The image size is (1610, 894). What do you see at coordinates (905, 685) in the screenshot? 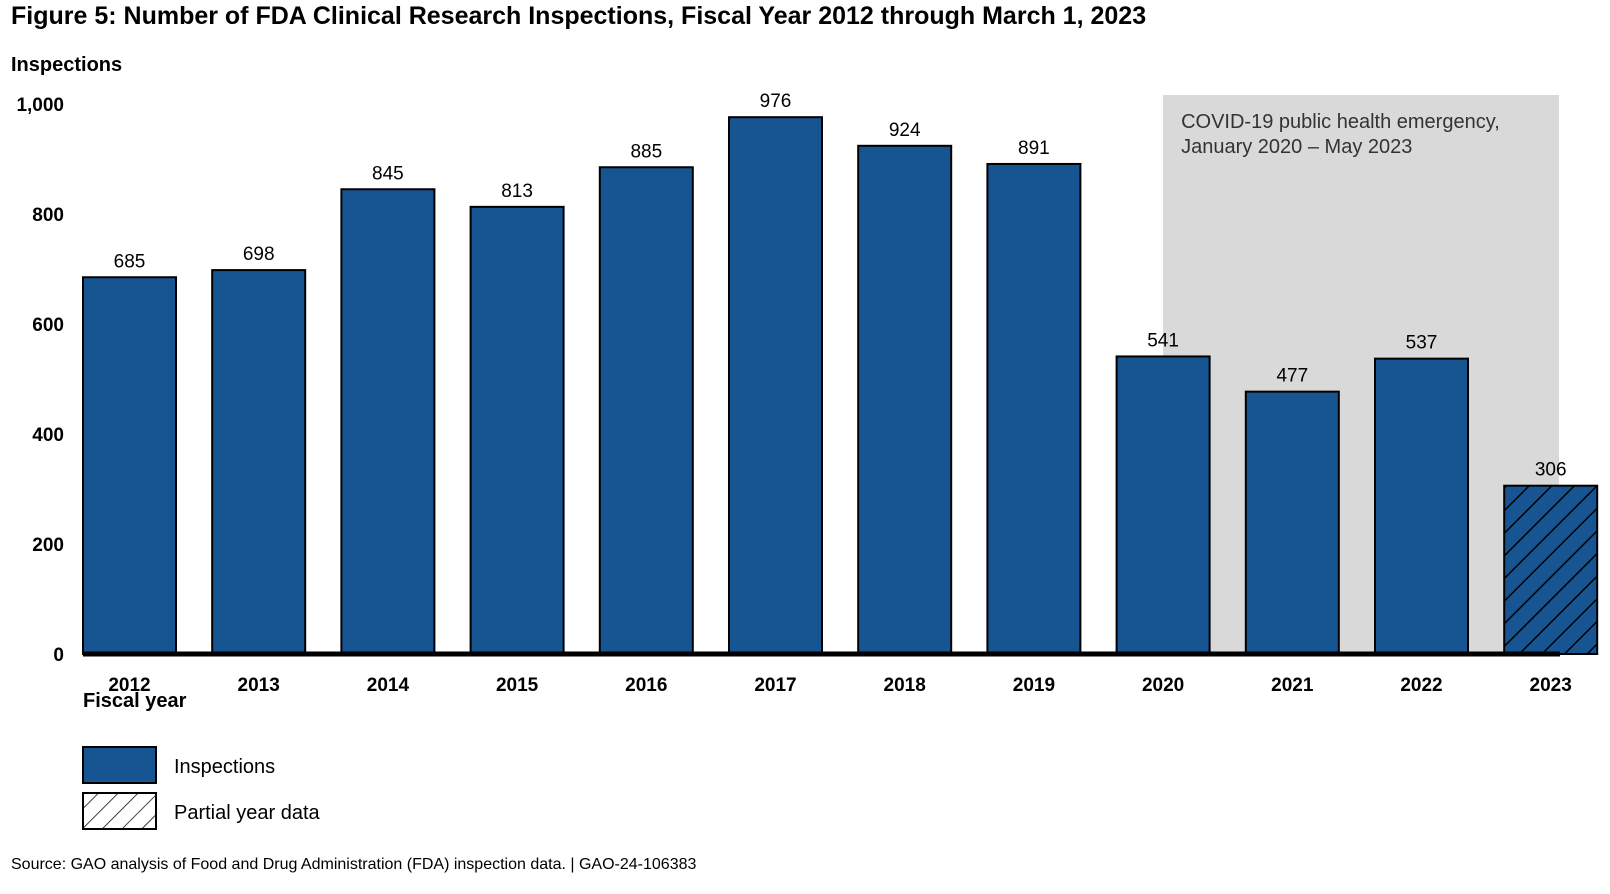
I see `x-tick-label: 2018` at bounding box center [905, 685].